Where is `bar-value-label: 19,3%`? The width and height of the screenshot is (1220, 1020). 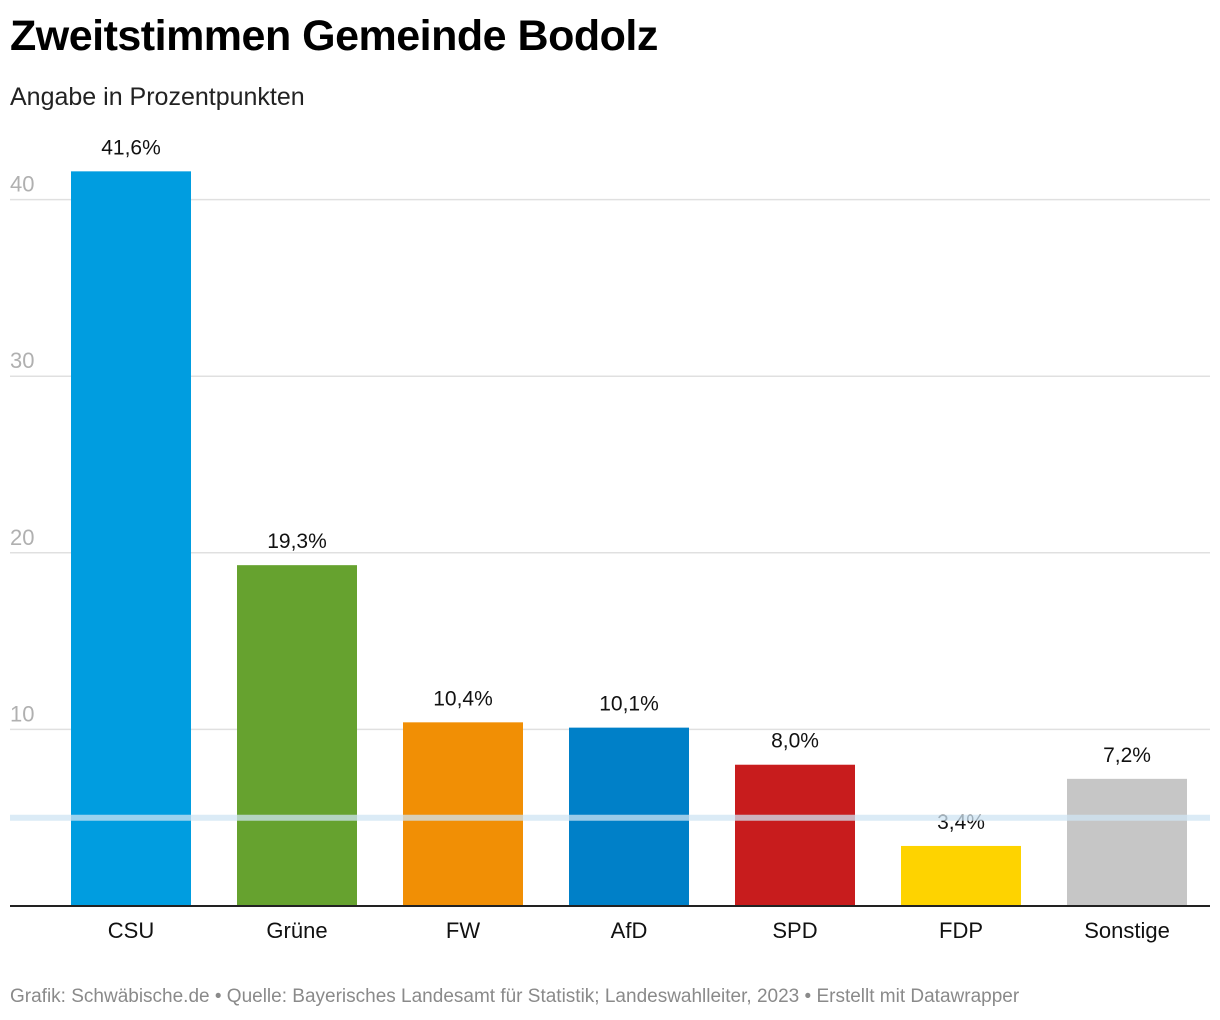 bar-value-label: 19,3% is located at coordinates (297, 541).